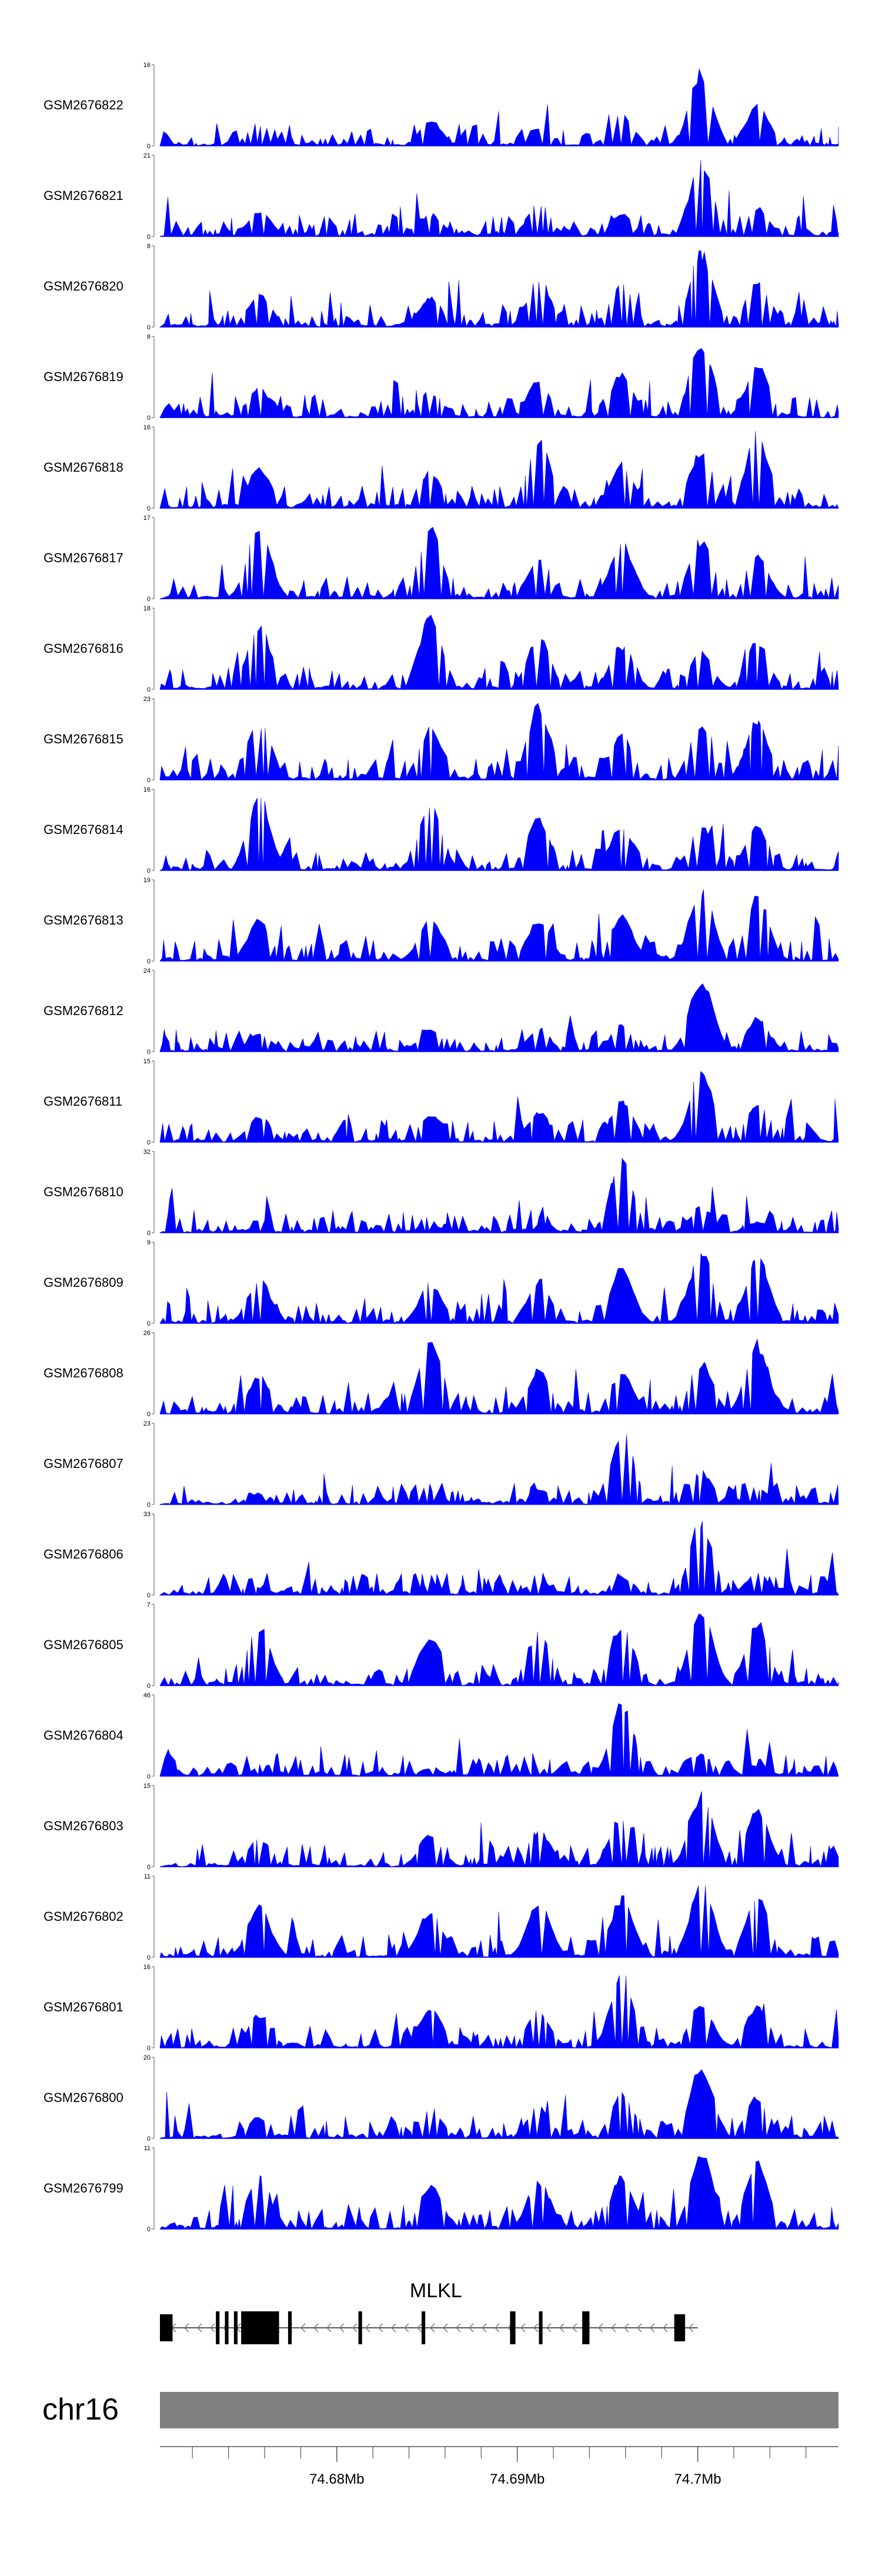  I want to click on track-GSM2676819: GSM2676819 8 0, so click(441, 377).